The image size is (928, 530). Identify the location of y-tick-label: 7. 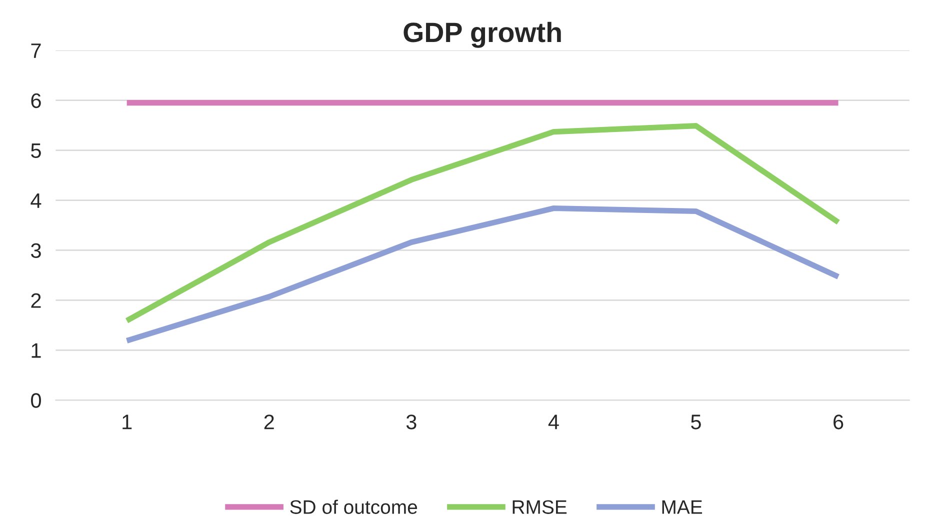
(36, 51).